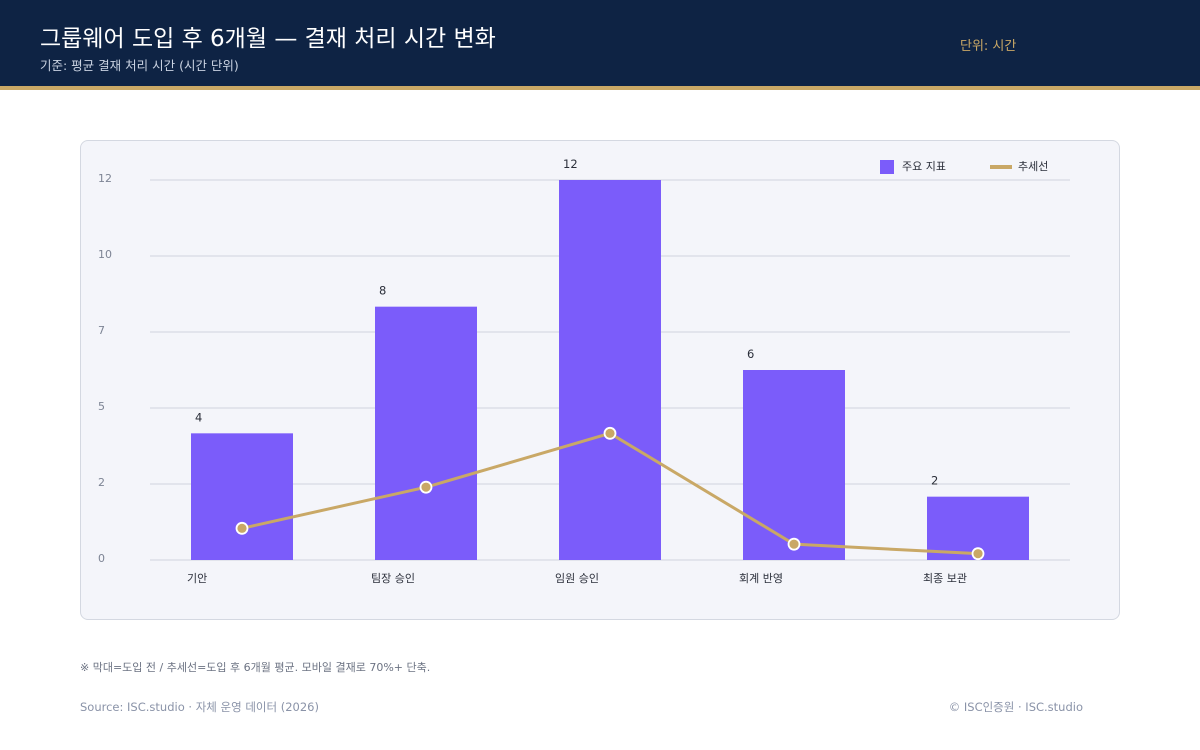 This screenshot has height=750, width=1200. What do you see at coordinates (988, 46) in the screenshot?
I see `unit-label: 단위: 시간` at bounding box center [988, 46].